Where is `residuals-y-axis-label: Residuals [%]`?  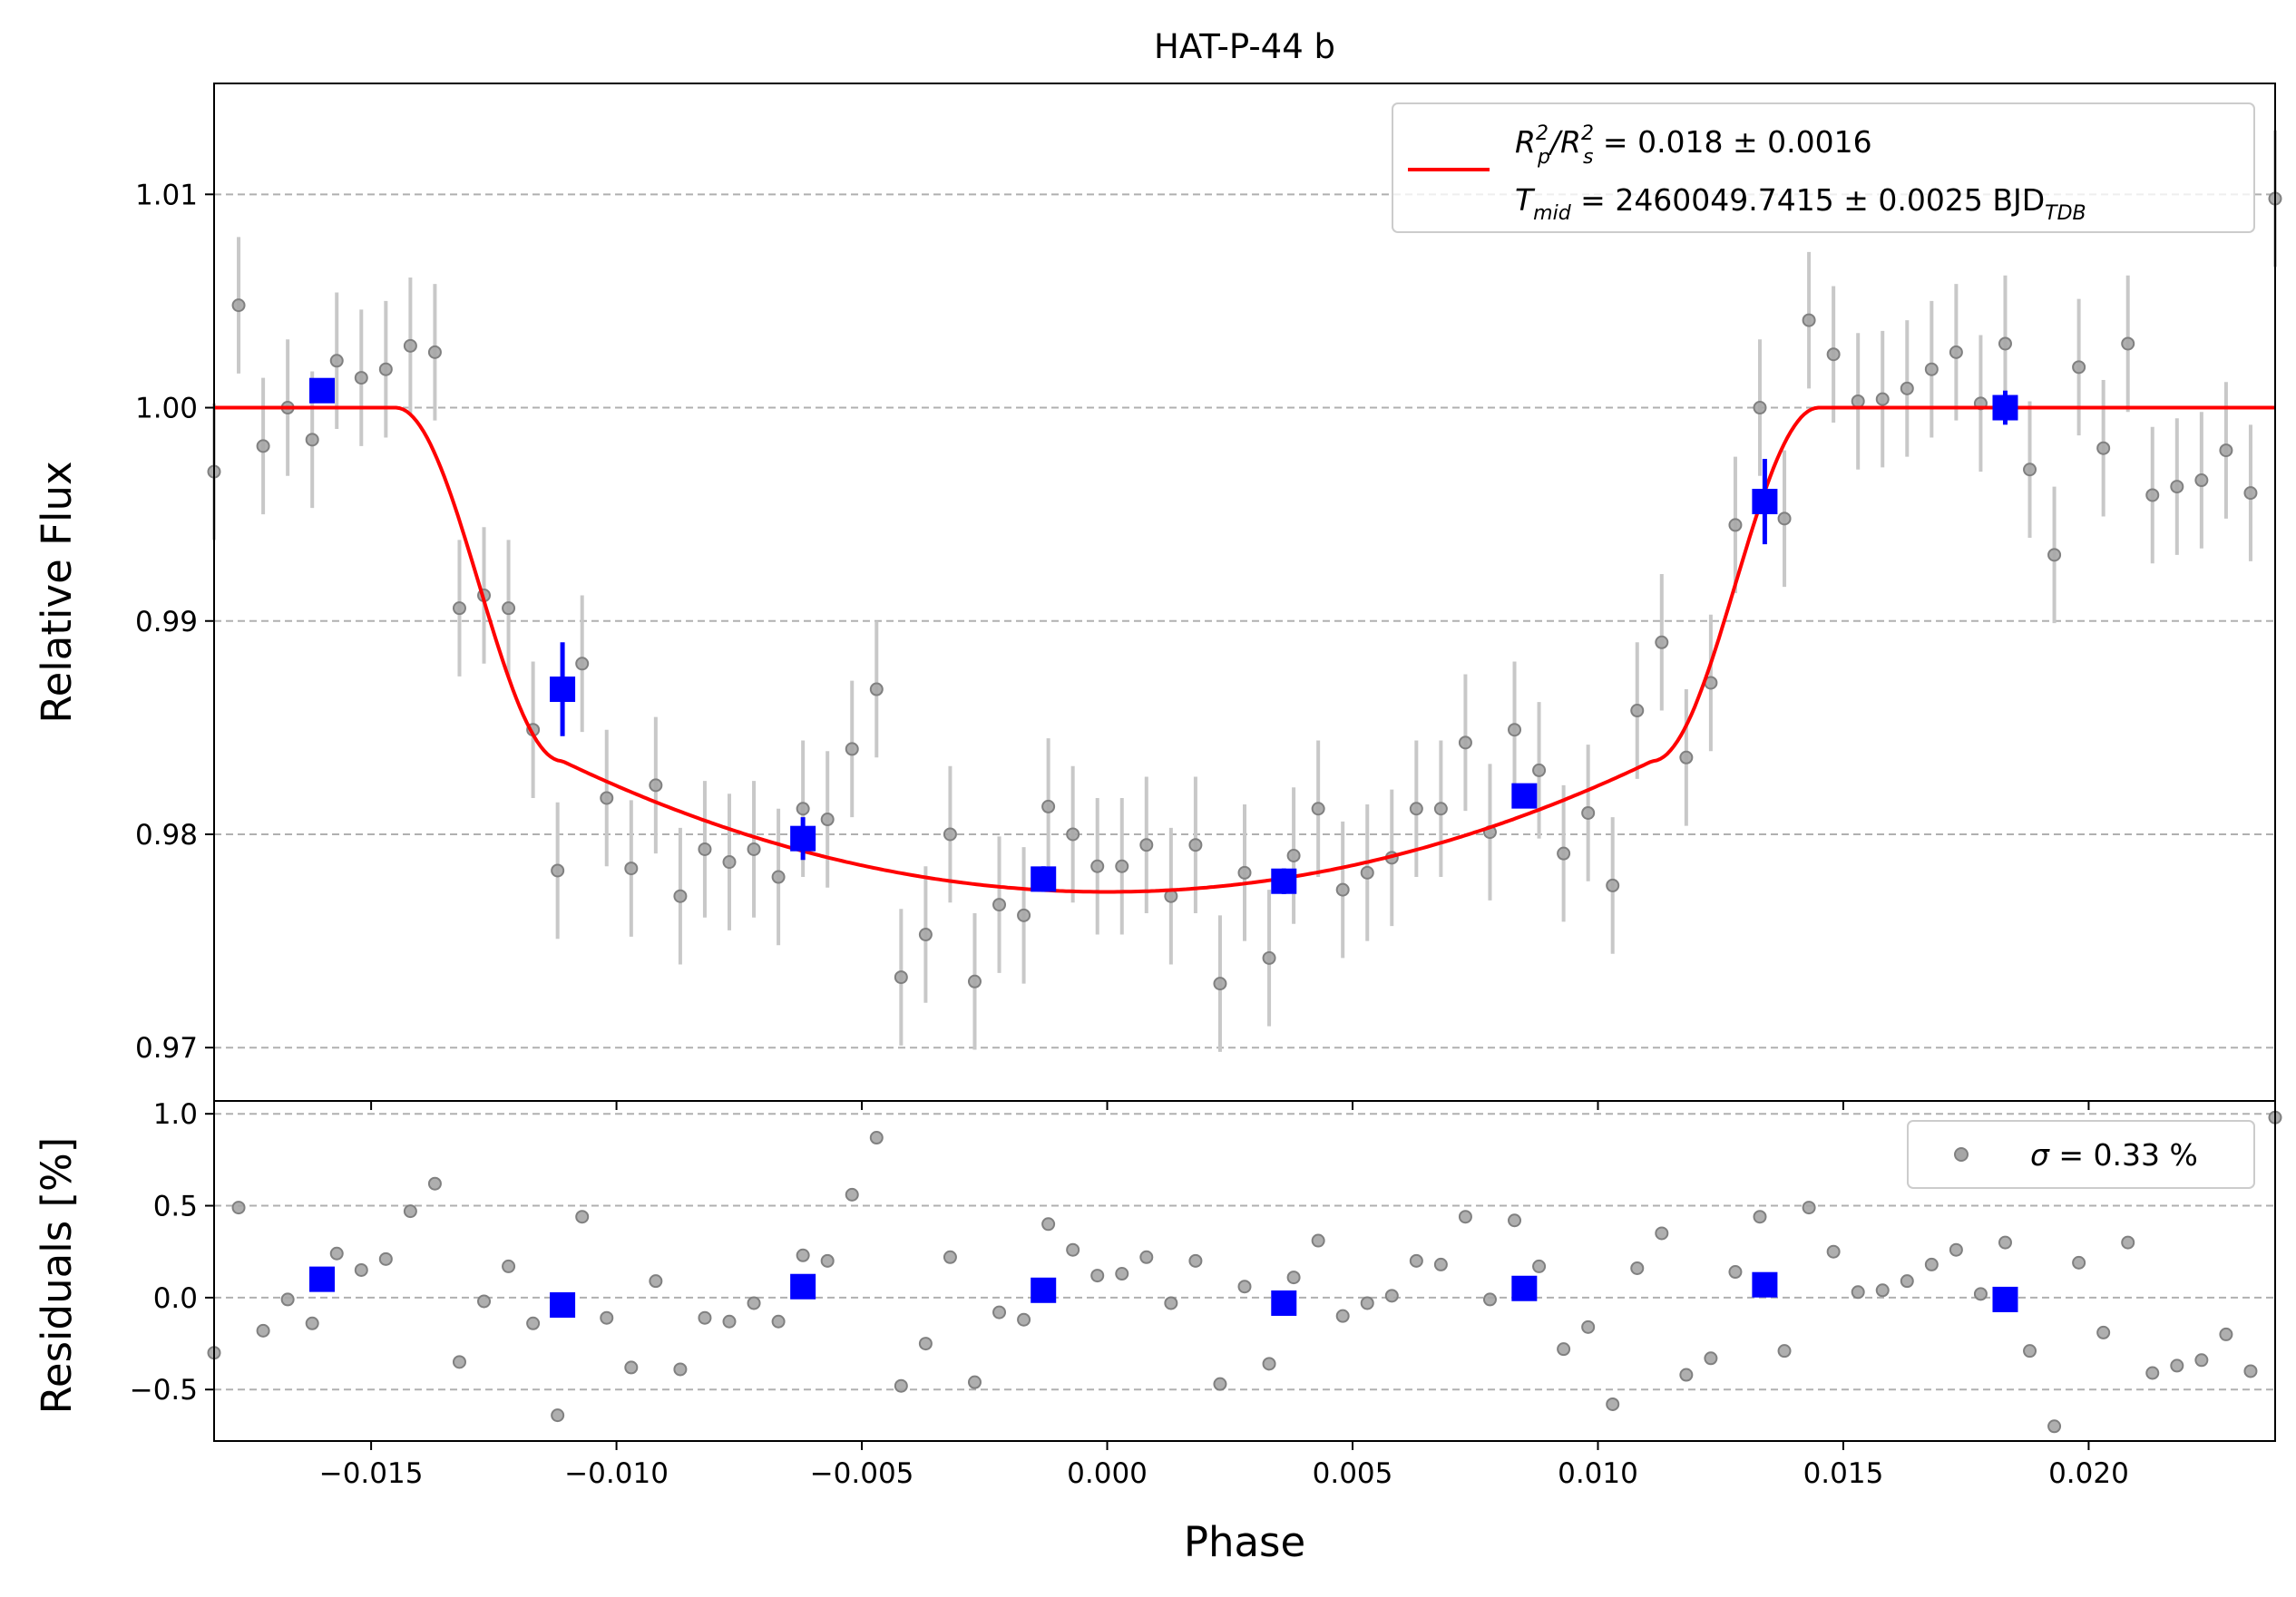
residuals-y-axis-label: Residuals [%] is located at coordinates (57, 1276).